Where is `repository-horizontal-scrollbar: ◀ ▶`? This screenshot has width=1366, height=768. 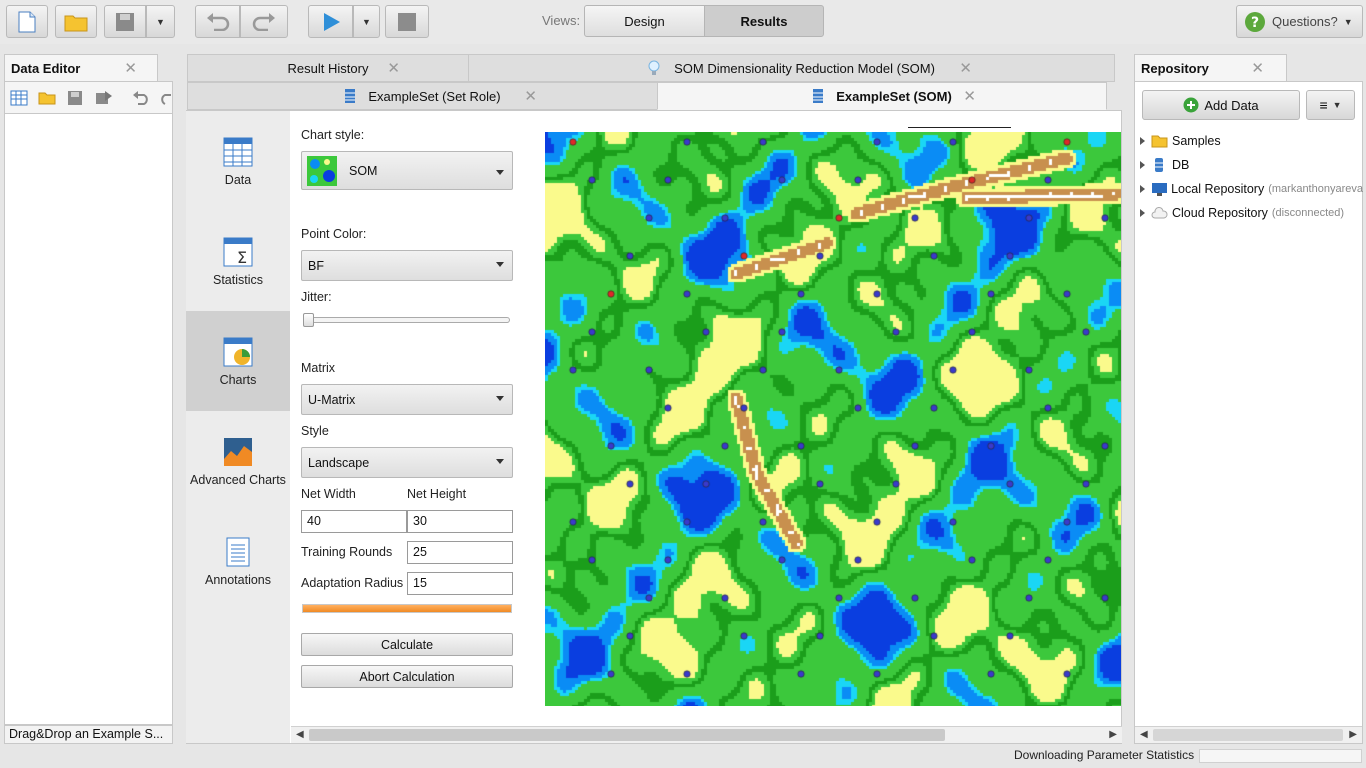
repository-horizontal-scrollbar: ◀ ▶ is located at coordinates (1248, 734).